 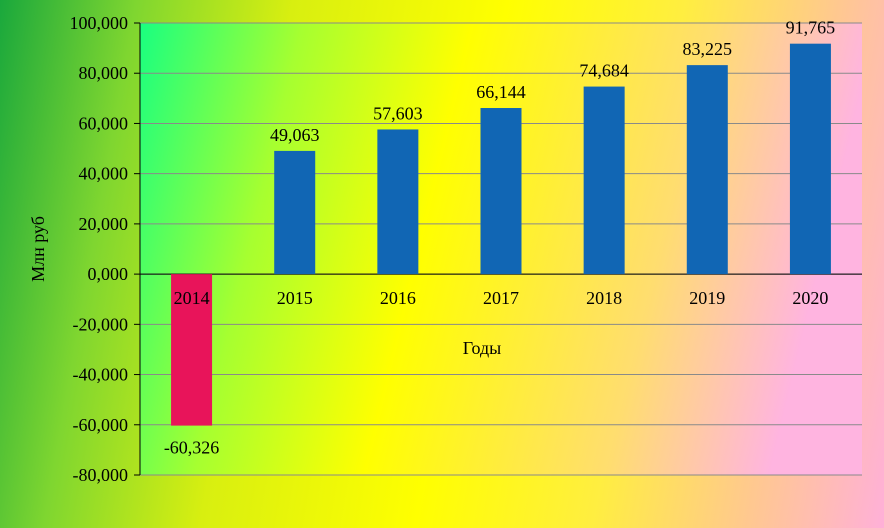 What do you see at coordinates (482, 348) in the screenshot?
I see `x-axis-title: Годы` at bounding box center [482, 348].